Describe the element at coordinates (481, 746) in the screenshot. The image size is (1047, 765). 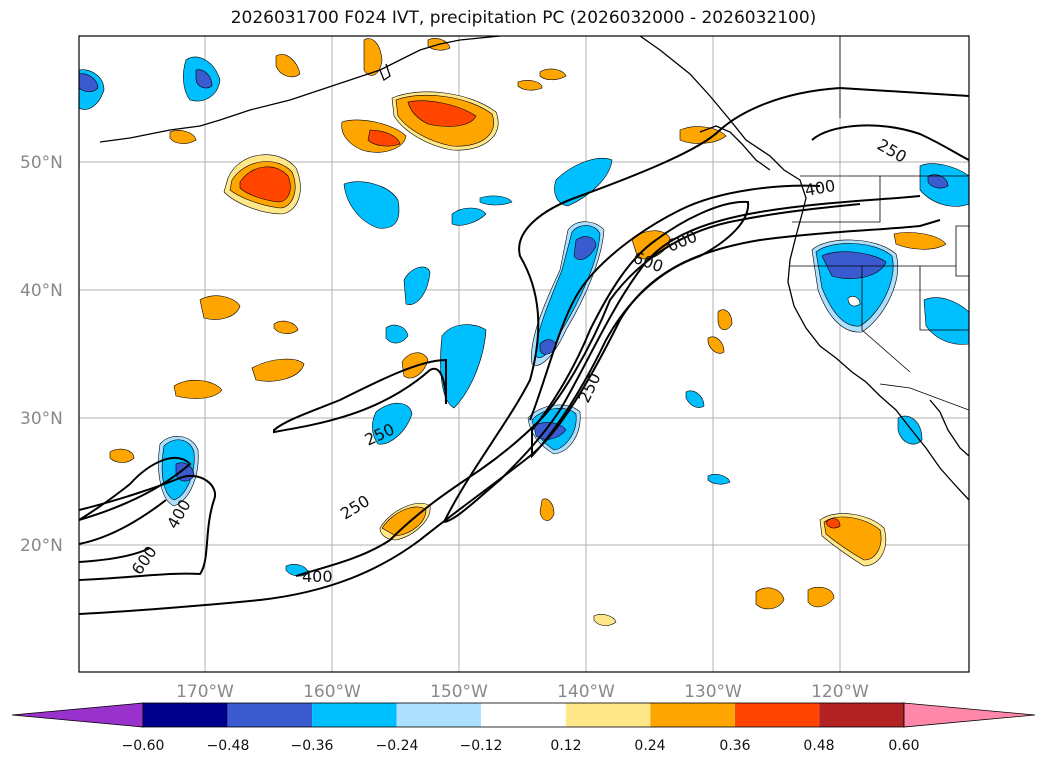
I see `colorbar-tick-label: −0.12` at that location.